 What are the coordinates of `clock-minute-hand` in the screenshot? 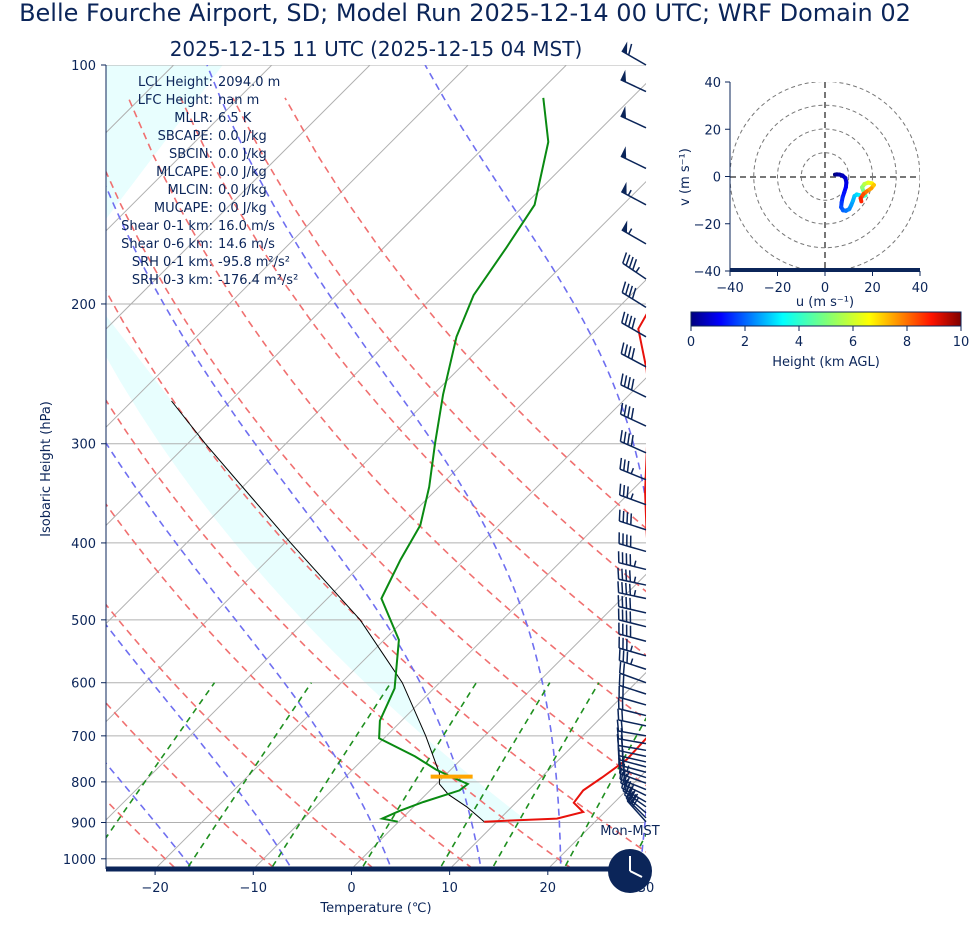 It's located at (636, 874).